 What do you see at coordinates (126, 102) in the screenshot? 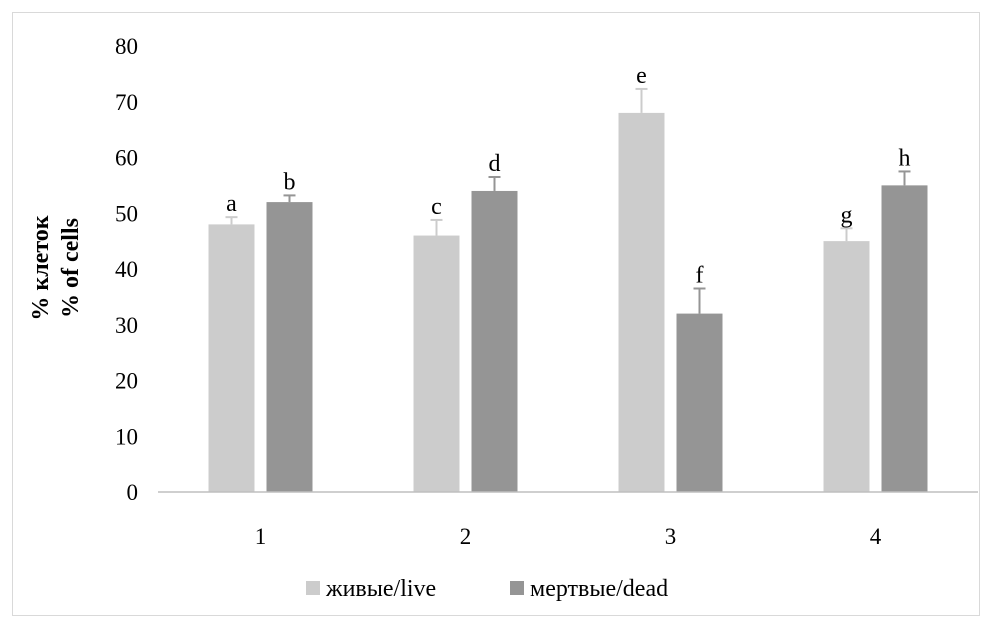
I see `y-tick-label: 70` at bounding box center [126, 102].